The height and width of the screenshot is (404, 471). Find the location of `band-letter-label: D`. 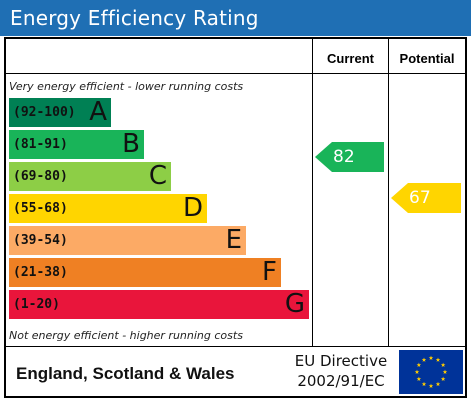

band-letter-label: D is located at coordinates (192, 208).